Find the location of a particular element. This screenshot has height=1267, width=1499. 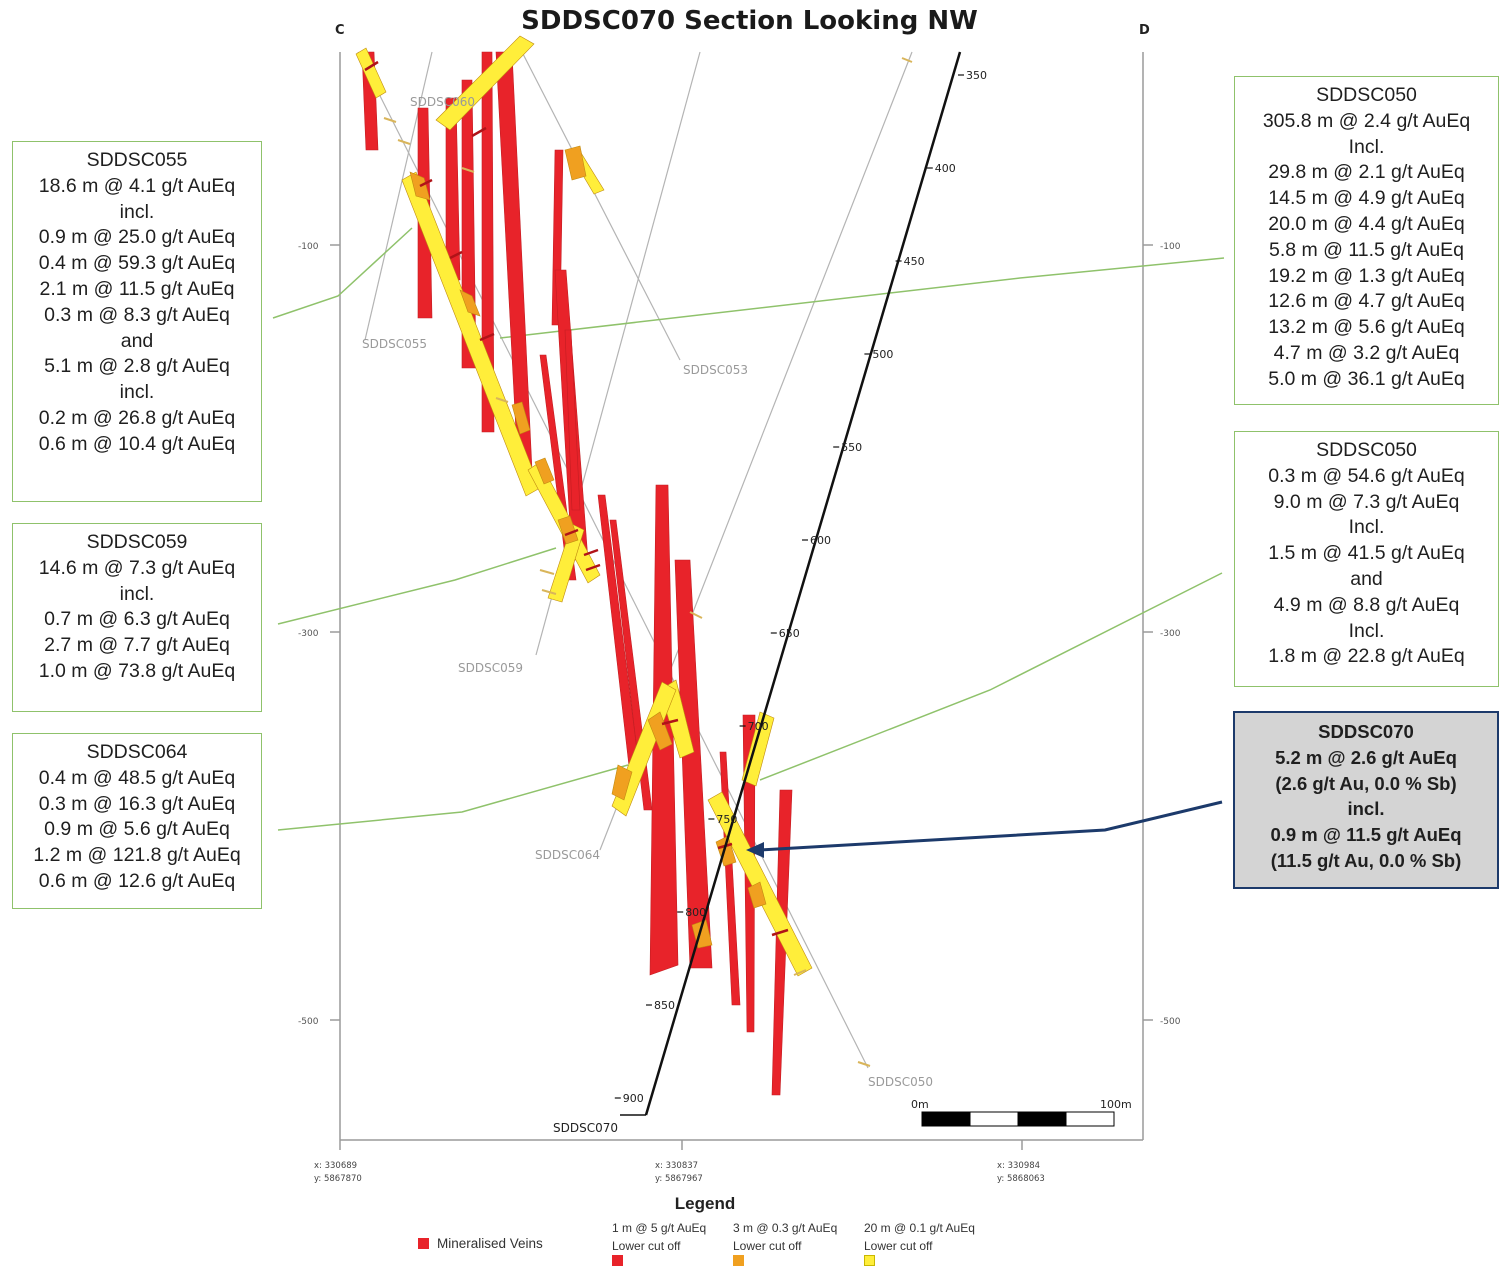

callout-line: 14.6 m @ 7.3 g/t AuEq is located at coordinates (137, 567).